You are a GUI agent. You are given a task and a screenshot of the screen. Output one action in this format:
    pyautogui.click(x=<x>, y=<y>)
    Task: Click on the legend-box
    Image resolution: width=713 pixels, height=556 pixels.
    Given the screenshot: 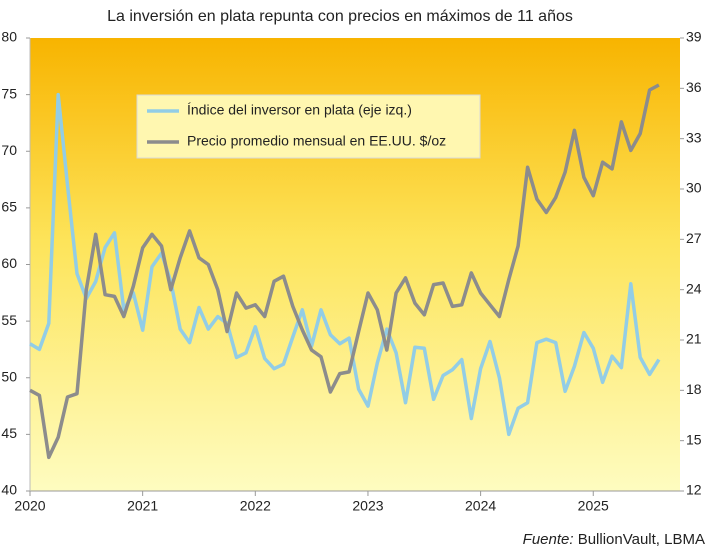 What is the action you would take?
    pyautogui.click(x=308, y=126)
    